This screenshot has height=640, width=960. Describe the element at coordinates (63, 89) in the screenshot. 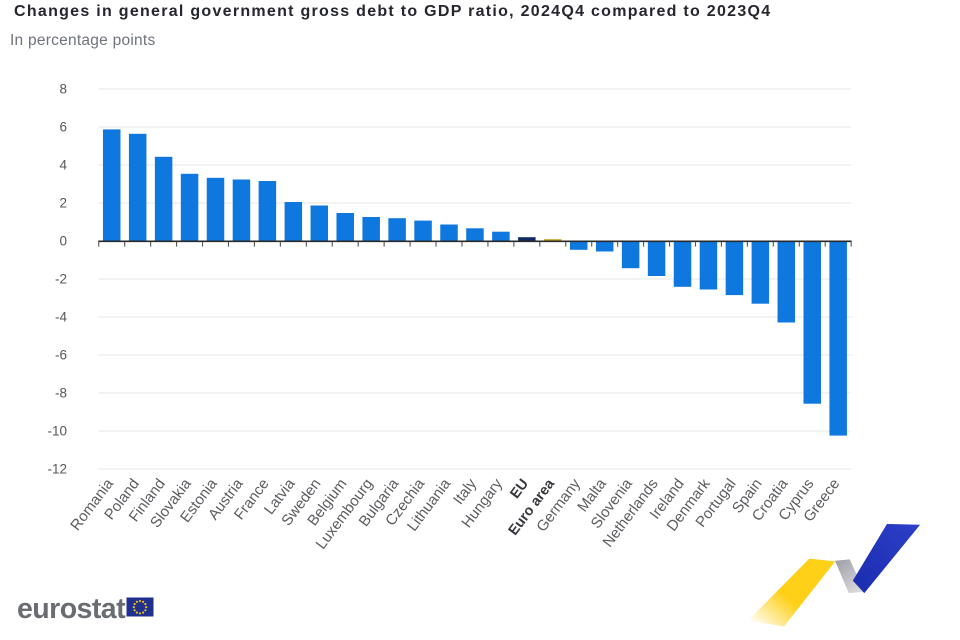

I see `svg-text: 8` at that location.